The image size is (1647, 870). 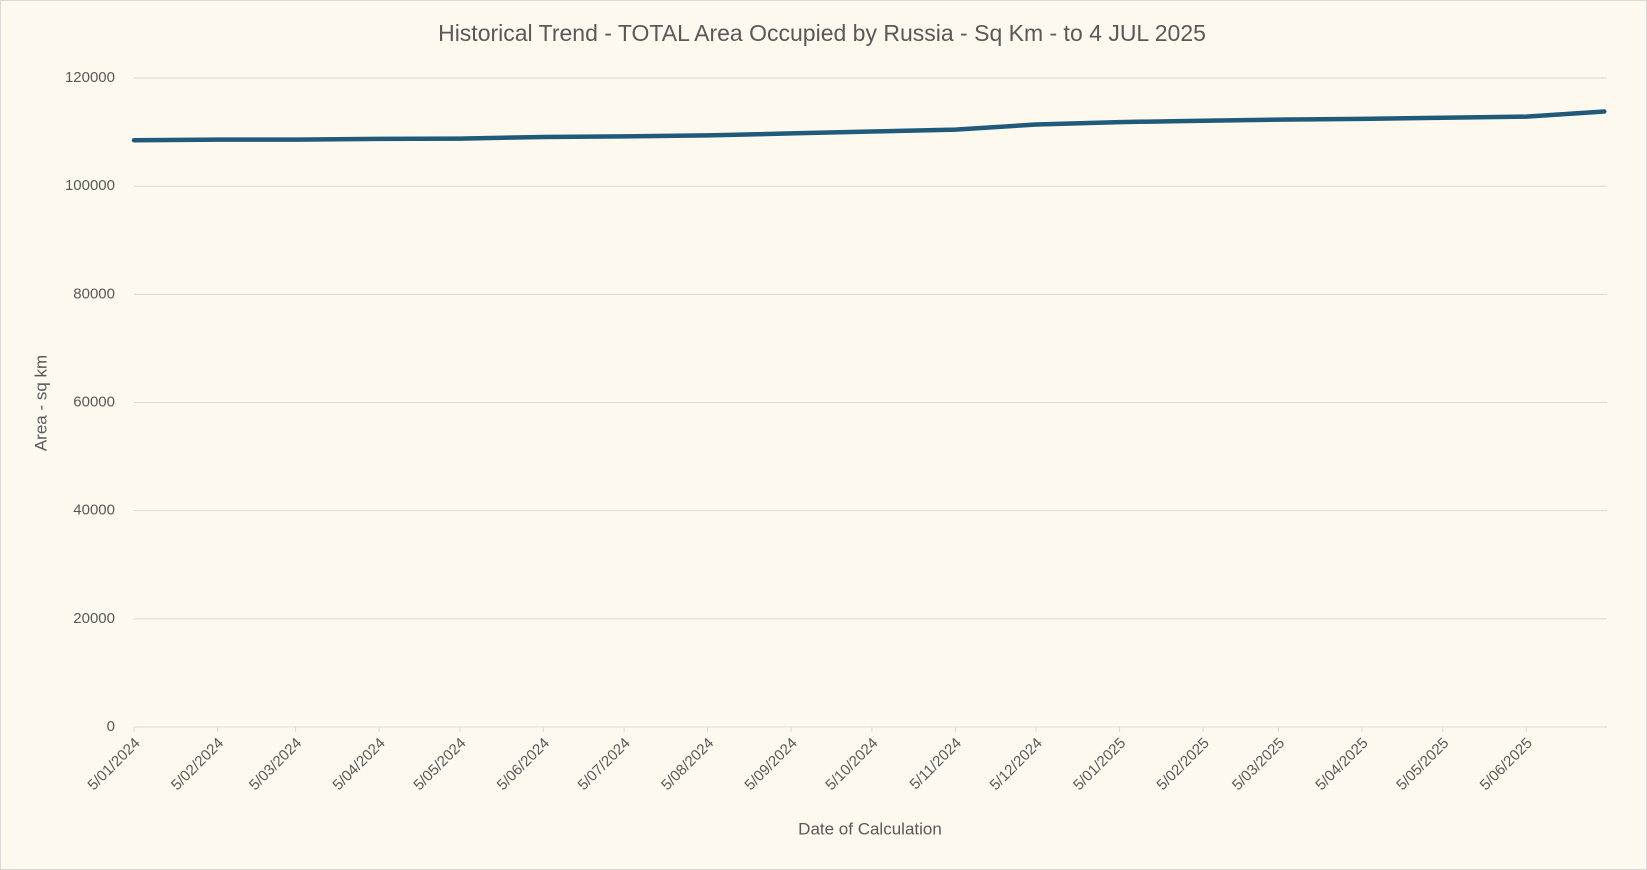 What do you see at coordinates (94, 401) in the screenshot?
I see `y-tick-label: 60000` at bounding box center [94, 401].